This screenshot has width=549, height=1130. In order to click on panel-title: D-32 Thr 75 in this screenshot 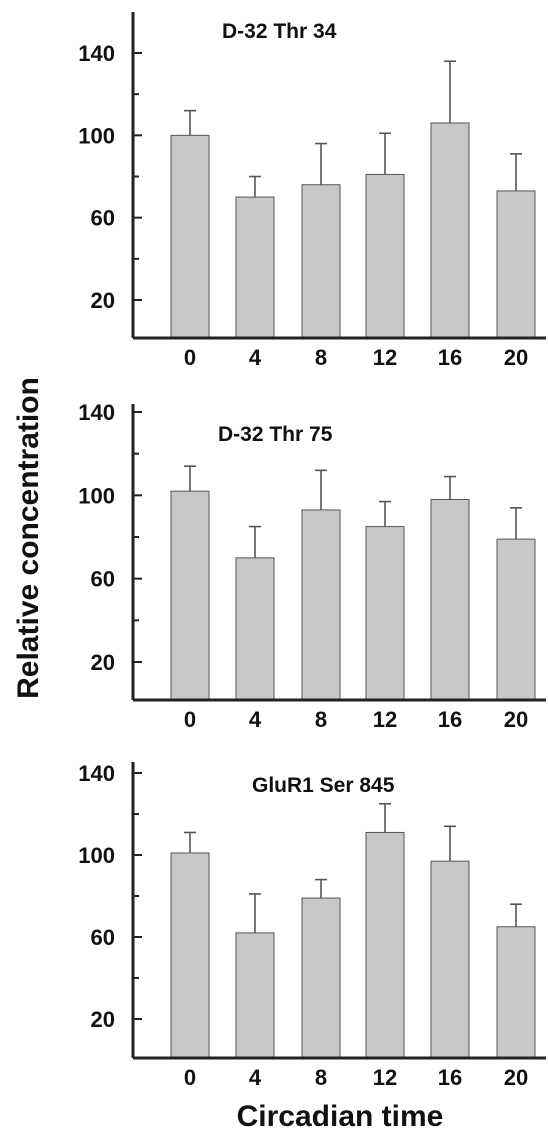, I will do `click(275, 434)`.